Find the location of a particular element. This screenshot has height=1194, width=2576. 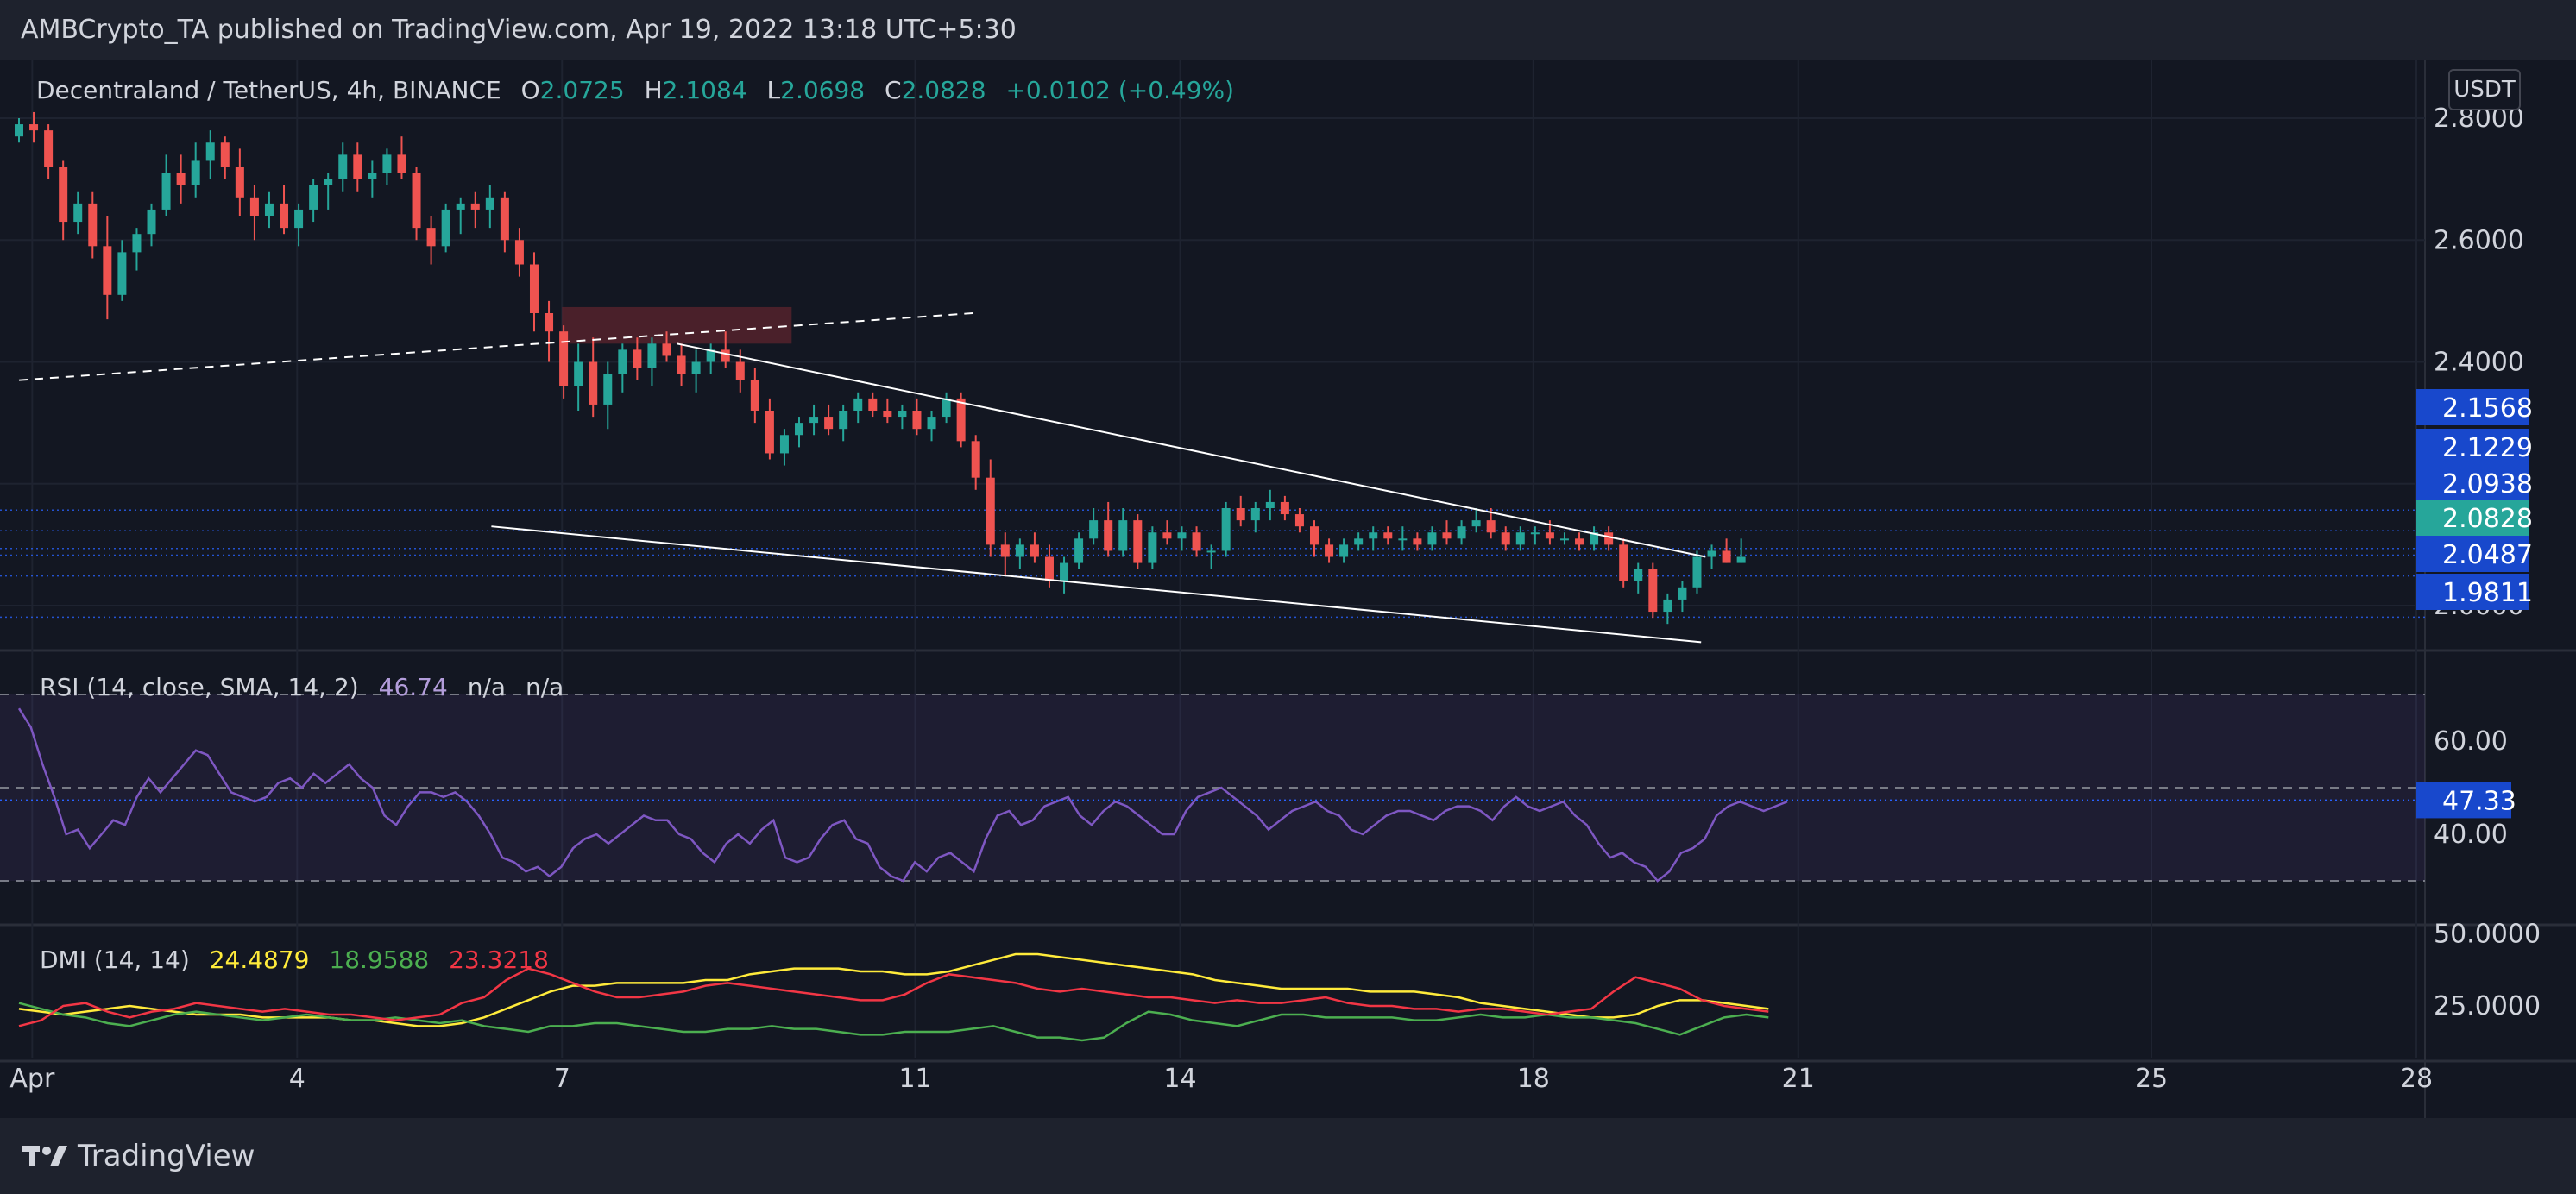

dmi-line-minus-di is located at coordinates (893, 997).